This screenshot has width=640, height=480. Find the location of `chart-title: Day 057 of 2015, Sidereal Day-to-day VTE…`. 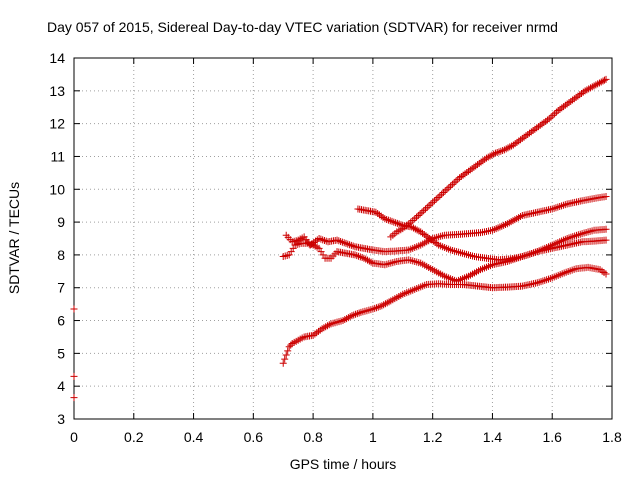

chart-title: Day 057 of 2015, Sidereal Day-to-day VTE… is located at coordinates (302, 27).